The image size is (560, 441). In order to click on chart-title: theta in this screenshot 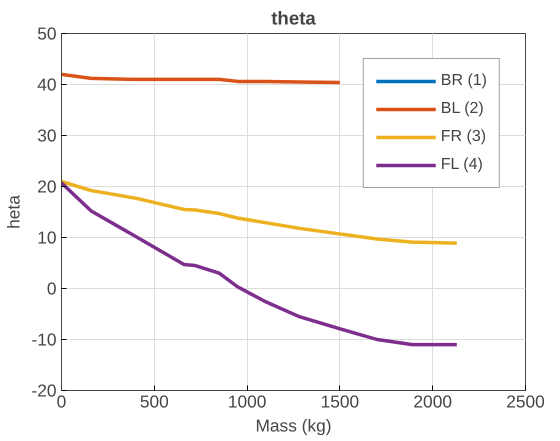, I will do `click(293, 18)`.